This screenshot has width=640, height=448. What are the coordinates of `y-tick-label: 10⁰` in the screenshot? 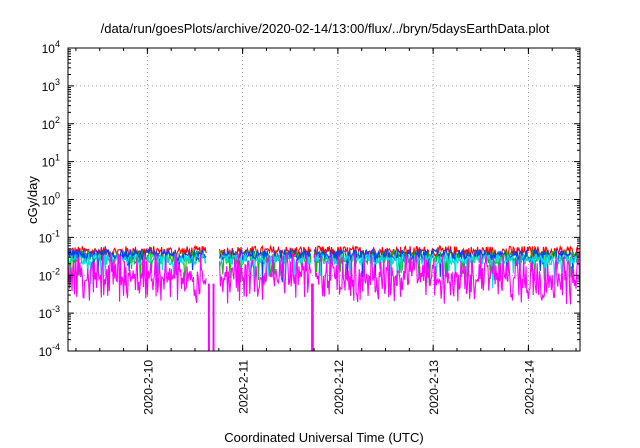 It's located at (51, 199).